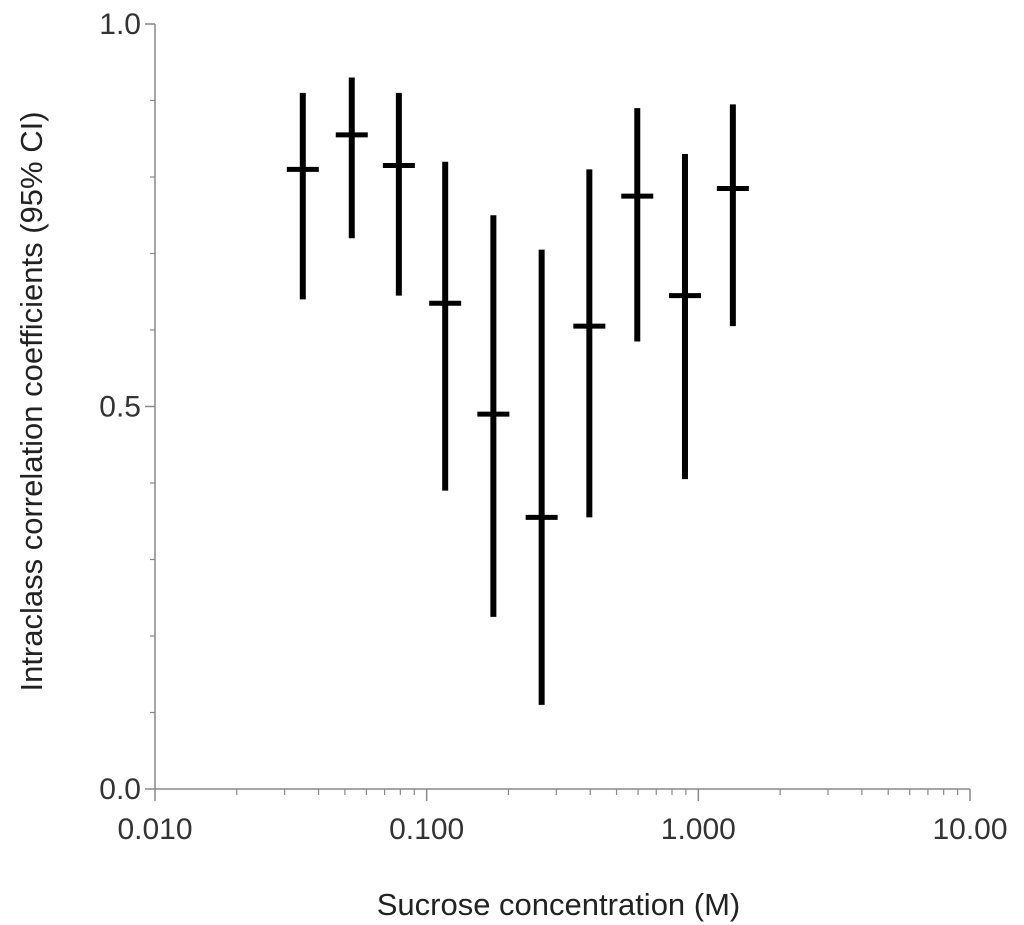  Describe the element at coordinates (426, 829) in the screenshot. I see `x-tick-label: 0.100` at that location.